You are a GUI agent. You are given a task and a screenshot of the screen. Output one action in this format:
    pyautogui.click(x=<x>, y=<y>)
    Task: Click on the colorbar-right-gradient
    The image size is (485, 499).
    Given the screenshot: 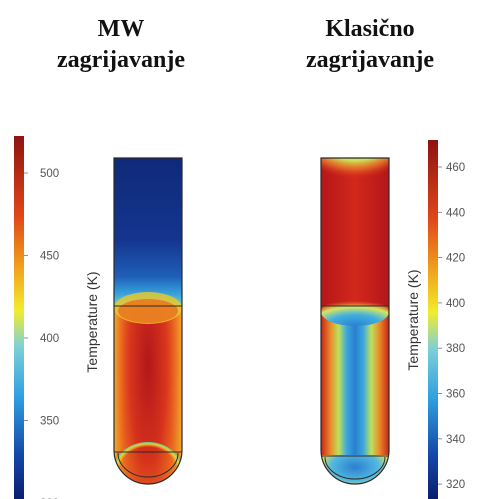 What is the action you would take?
    pyautogui.click(x=433, y=319)
    